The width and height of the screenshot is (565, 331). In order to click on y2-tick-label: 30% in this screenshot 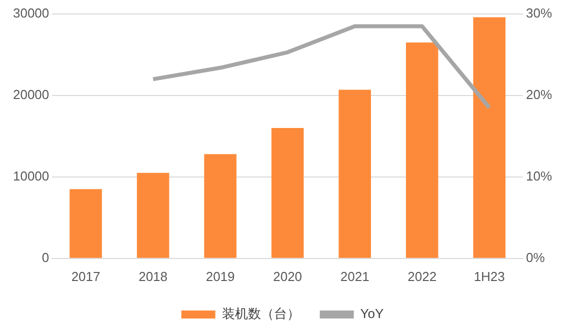, I will do `click(539, 13)`.